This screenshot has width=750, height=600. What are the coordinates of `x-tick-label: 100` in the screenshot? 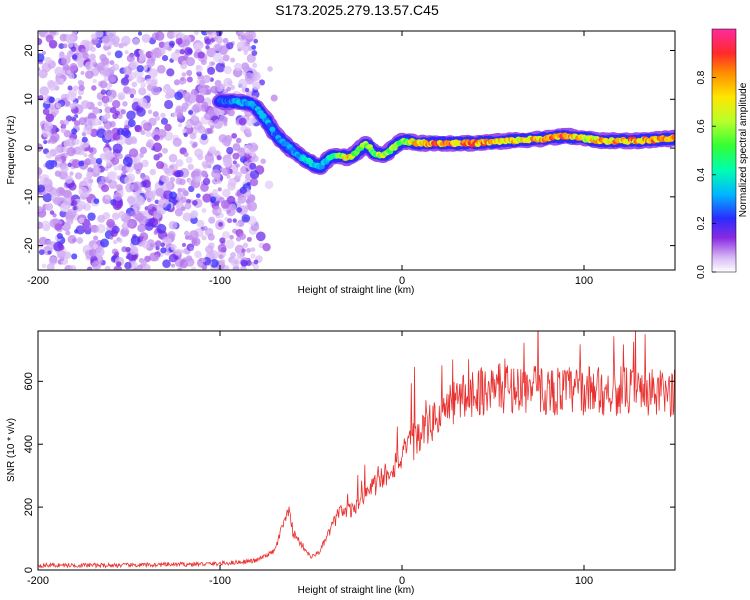 It's located at (584, 281).